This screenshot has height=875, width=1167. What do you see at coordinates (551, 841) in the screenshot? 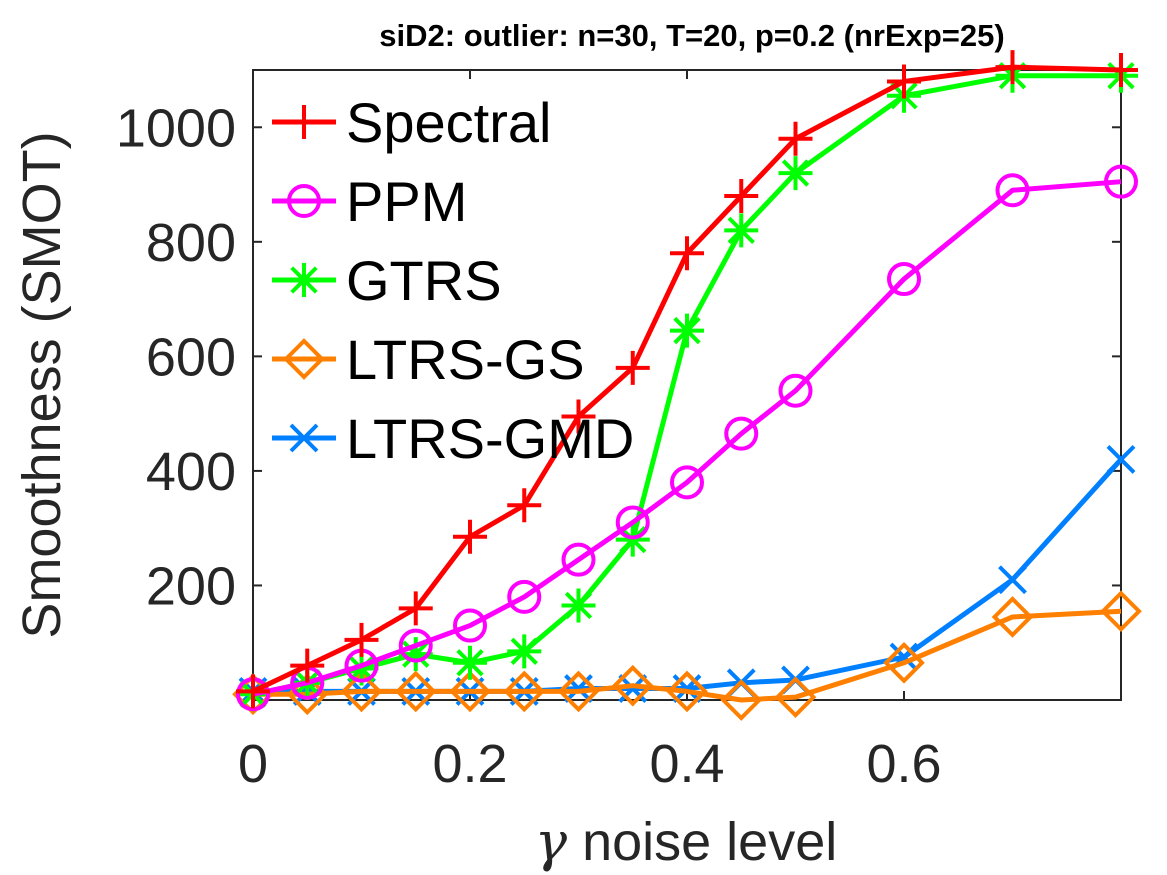
I see `x-axis-symbol: γ` at bounding box center [551, 841].